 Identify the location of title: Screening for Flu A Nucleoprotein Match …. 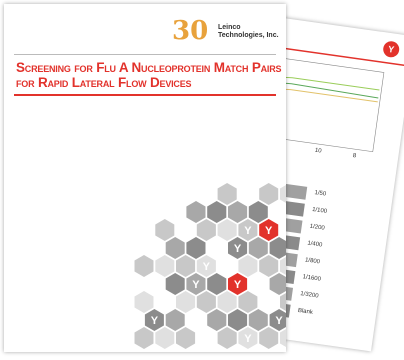
(149, 75).